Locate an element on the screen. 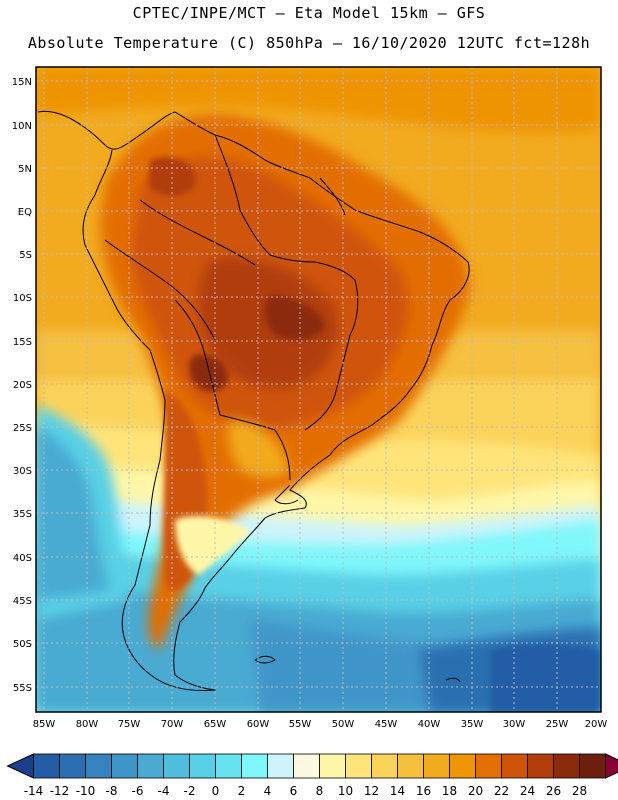  lat-label: 20S is located at coordinates (22, 385).